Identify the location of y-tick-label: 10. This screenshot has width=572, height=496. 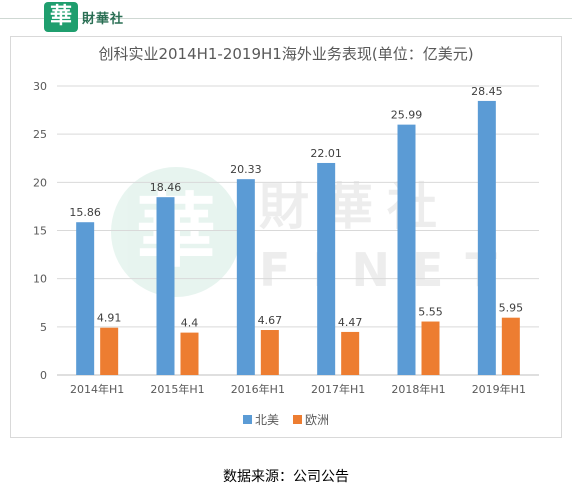
(40, 279).